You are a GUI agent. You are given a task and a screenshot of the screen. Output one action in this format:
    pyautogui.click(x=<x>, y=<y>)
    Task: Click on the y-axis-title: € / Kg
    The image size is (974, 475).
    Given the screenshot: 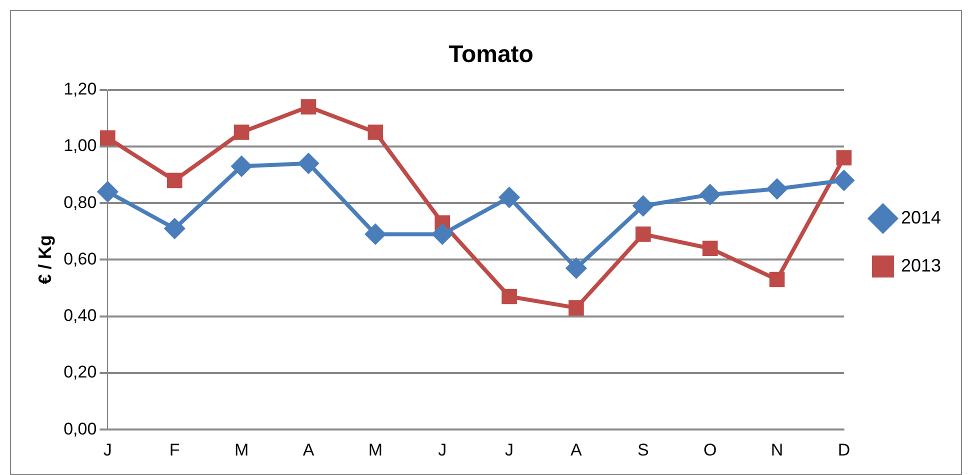 What is the action you would take?
    pyautogui.click(x=44, y=259)
    